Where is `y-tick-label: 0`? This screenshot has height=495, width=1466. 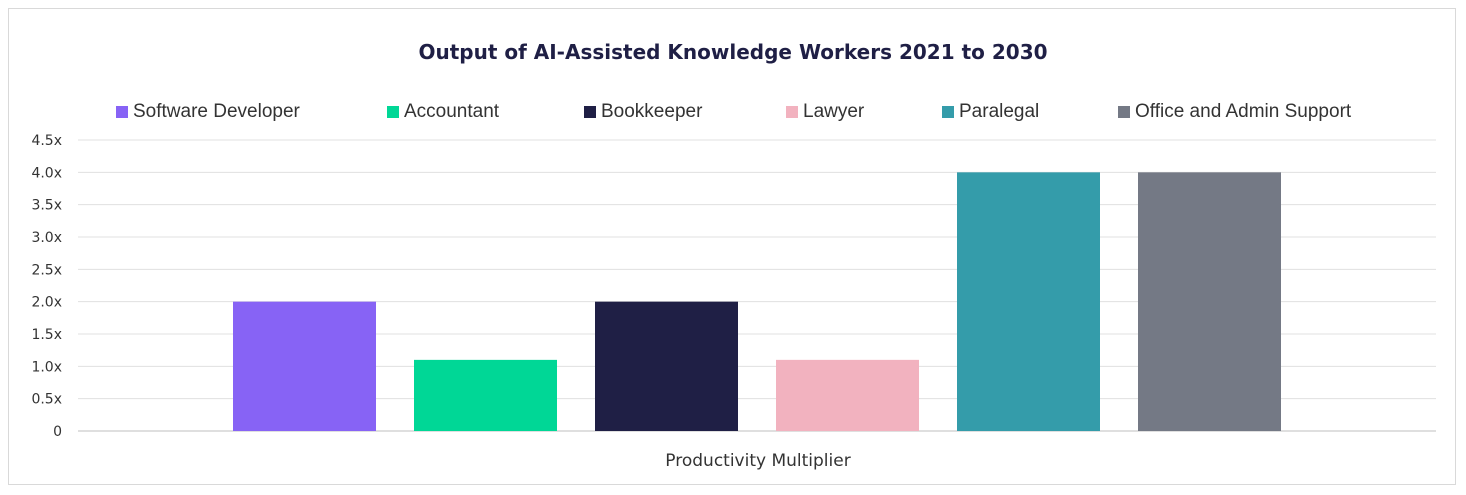
y-tick-label: 0 is located at coordinates (57, 432).